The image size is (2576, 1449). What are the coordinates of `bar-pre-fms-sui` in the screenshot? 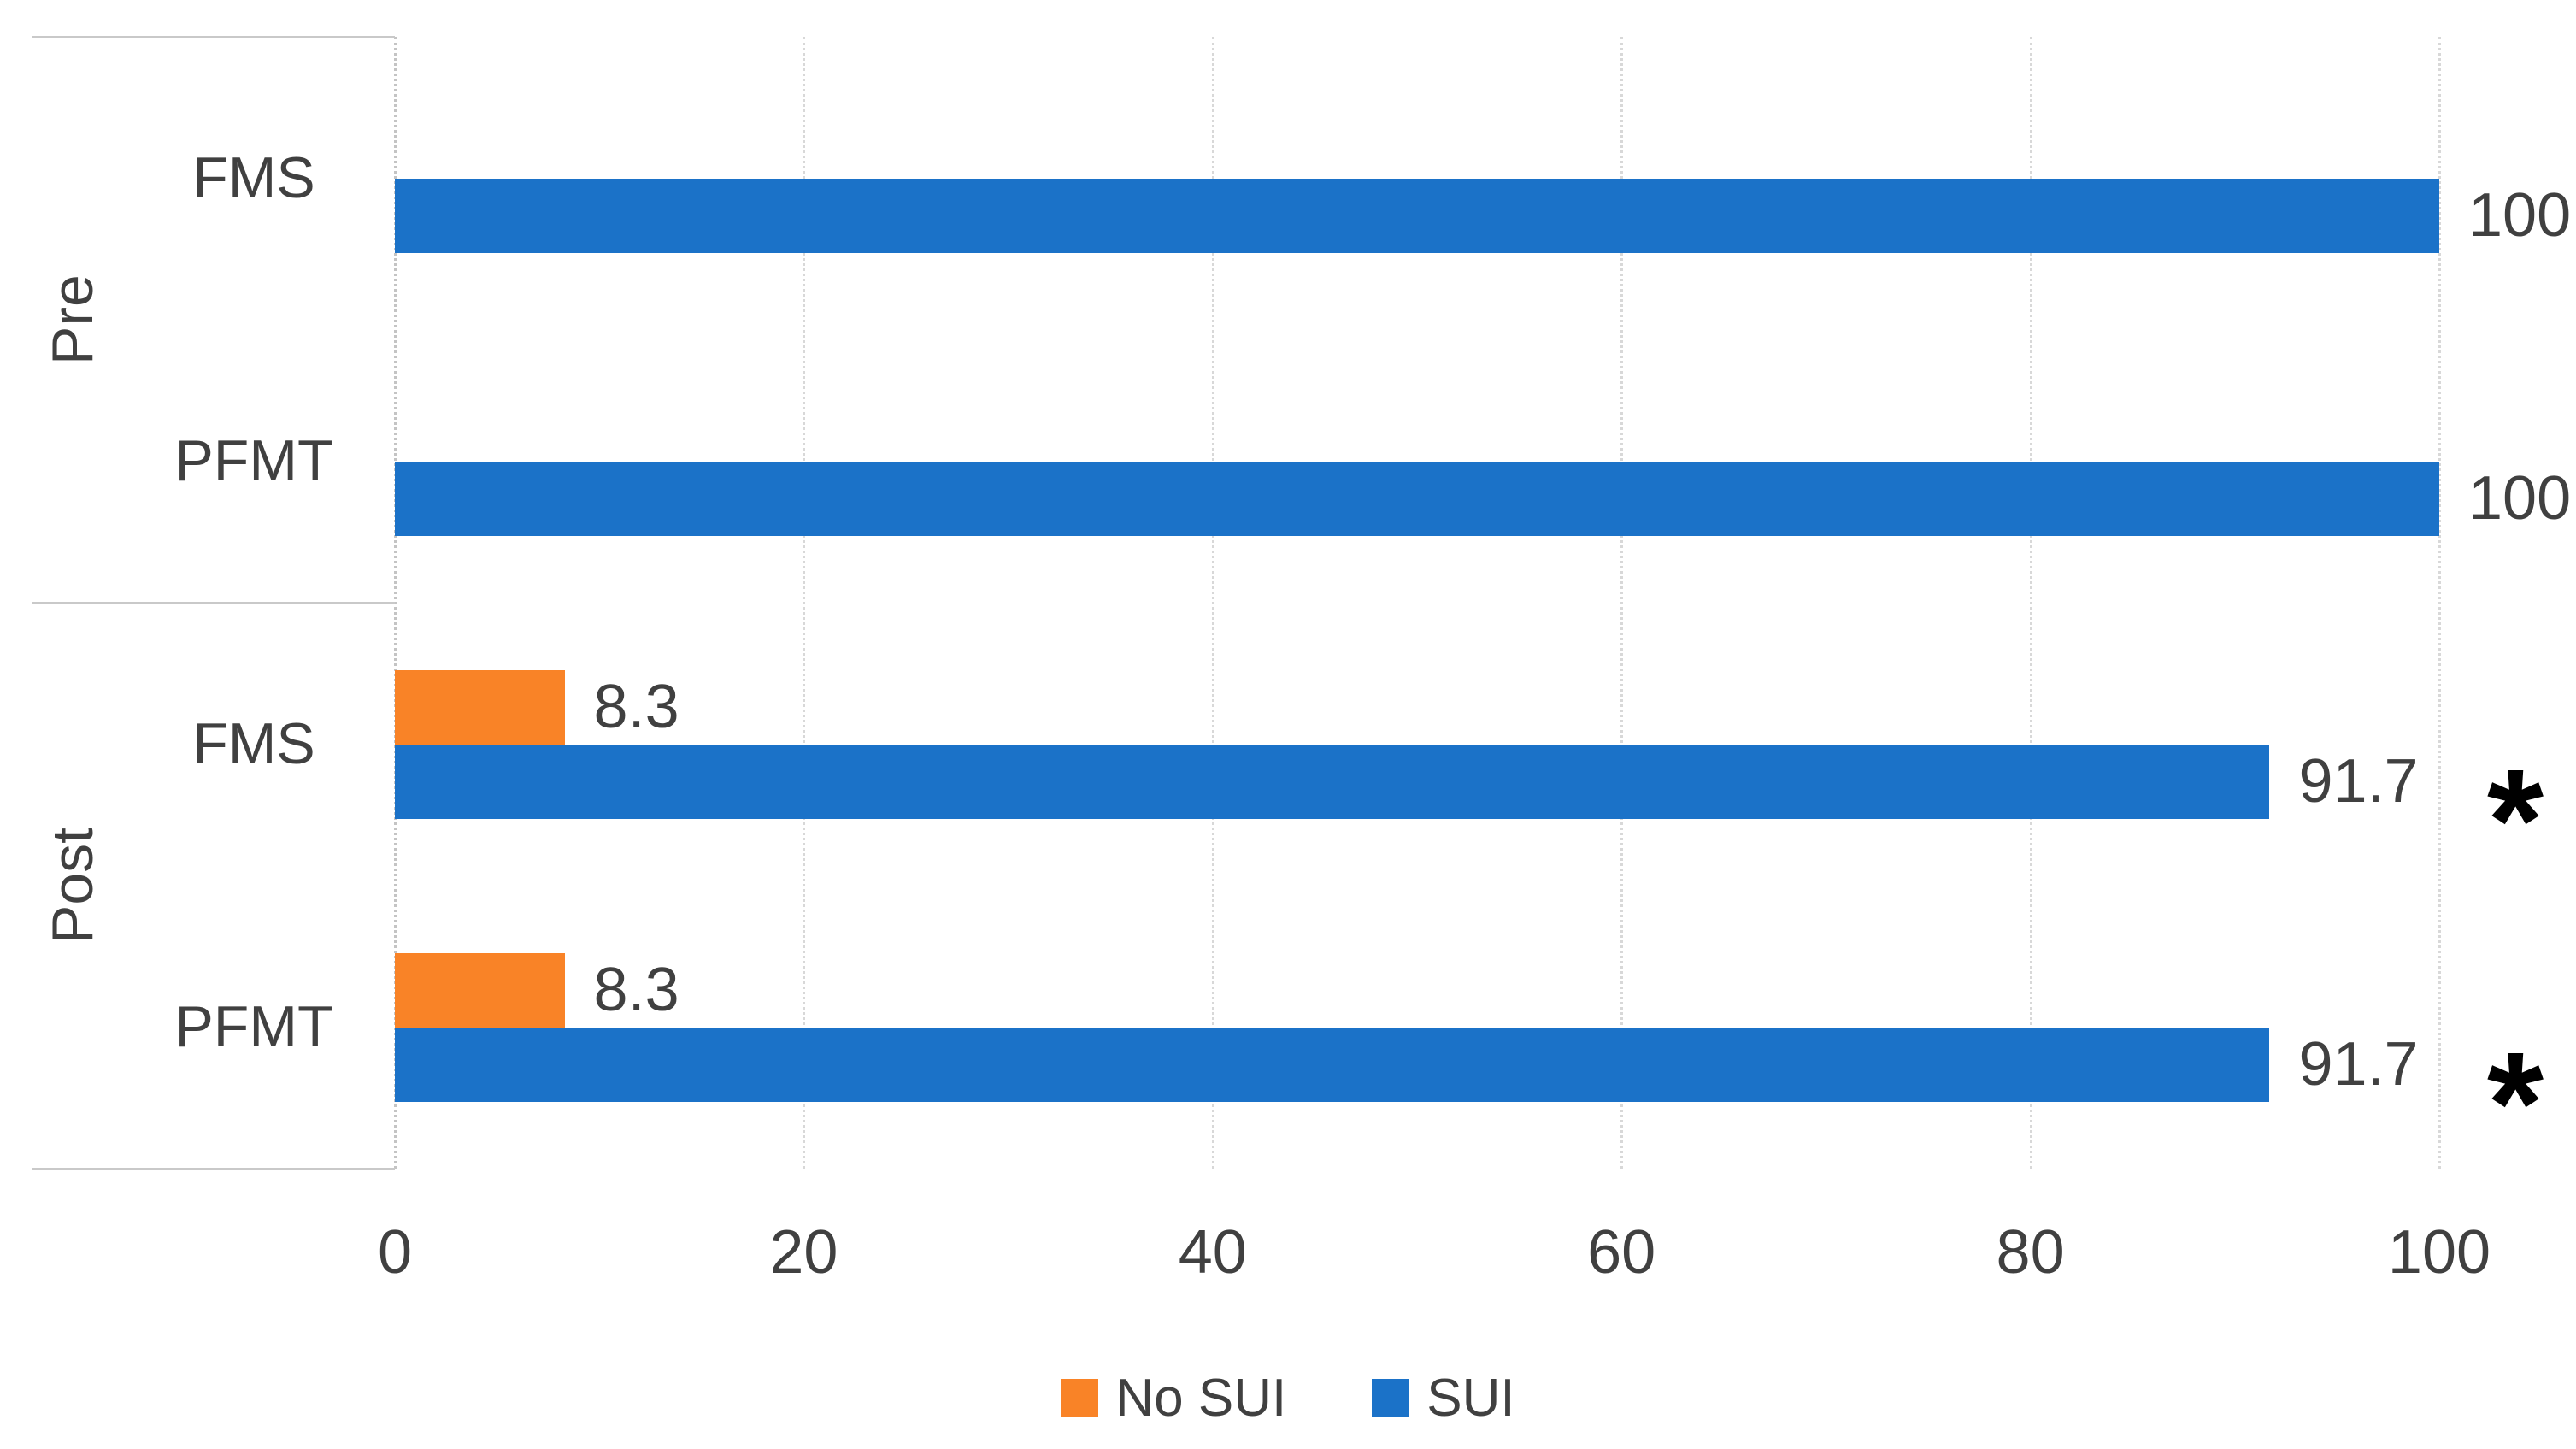 It's located at (1417, 215).